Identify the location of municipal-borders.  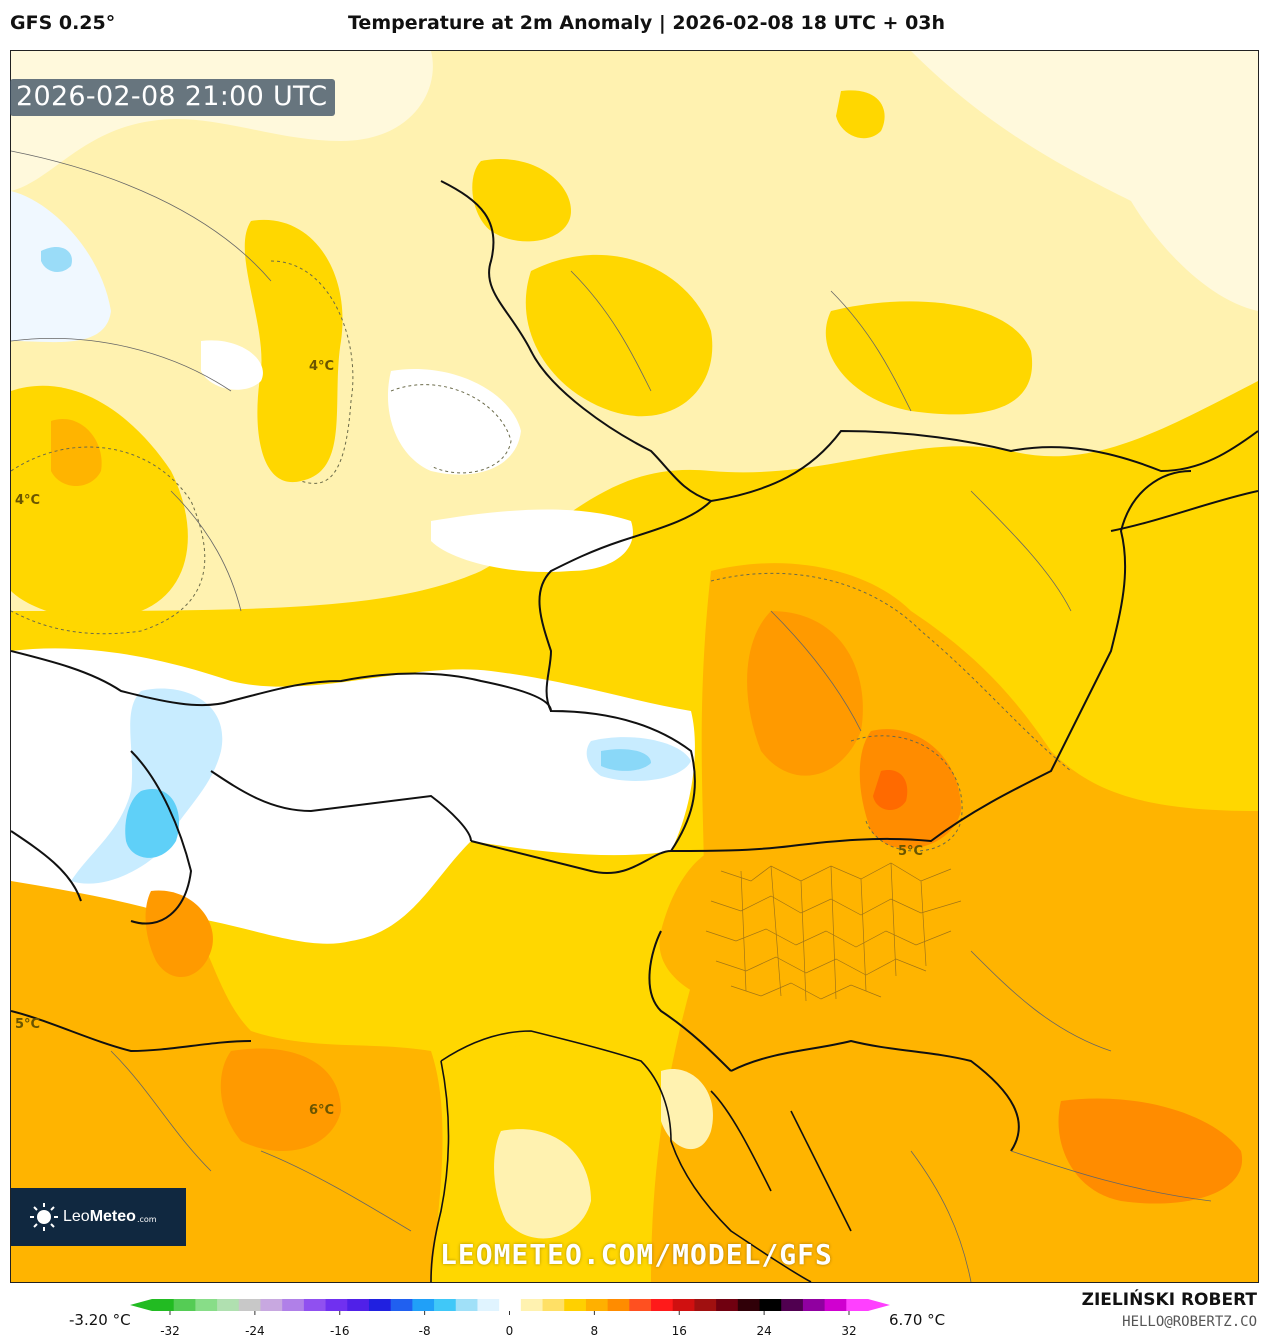
(833, 932).